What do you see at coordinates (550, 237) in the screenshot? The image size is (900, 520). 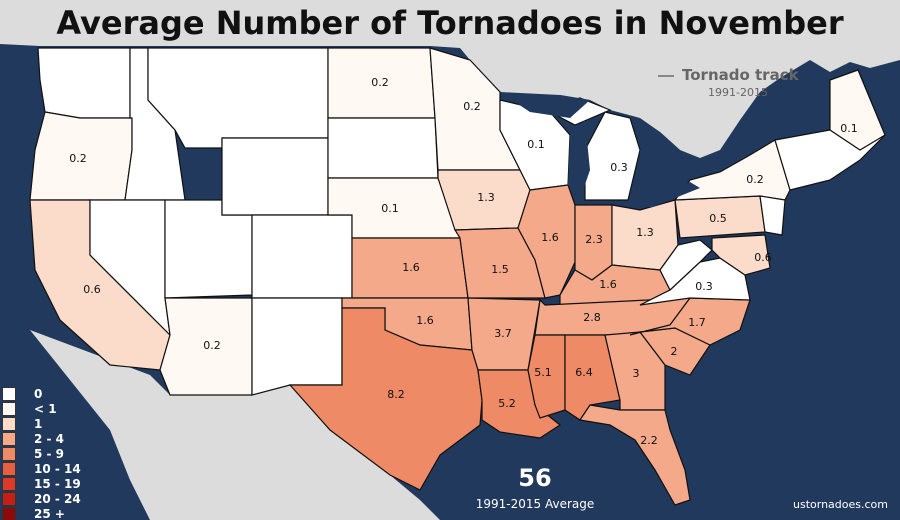 I see `state-value-illinois: 1.6` at bounding box center [550, 237].